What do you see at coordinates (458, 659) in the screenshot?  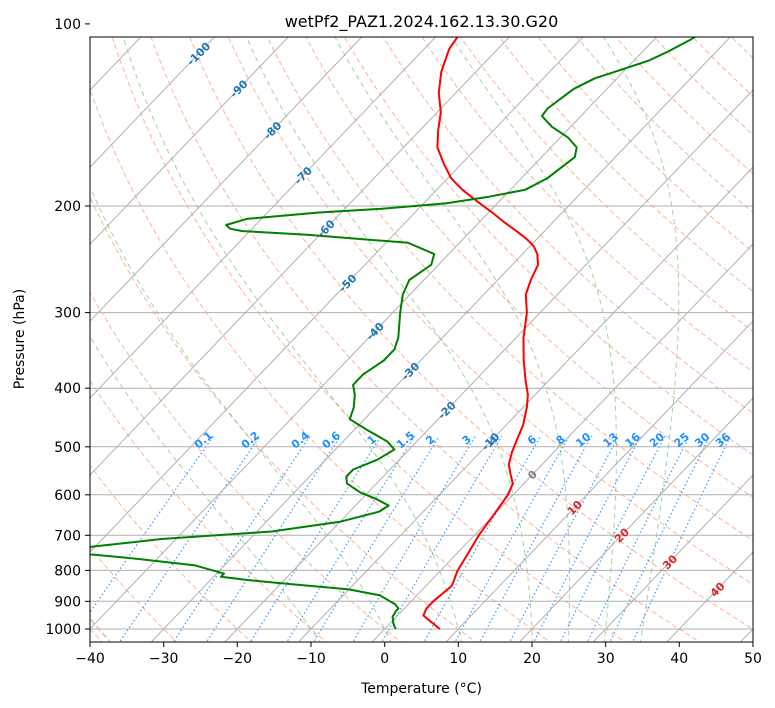 I see `x-tick-label: 10` at bounding box center [458, 659].